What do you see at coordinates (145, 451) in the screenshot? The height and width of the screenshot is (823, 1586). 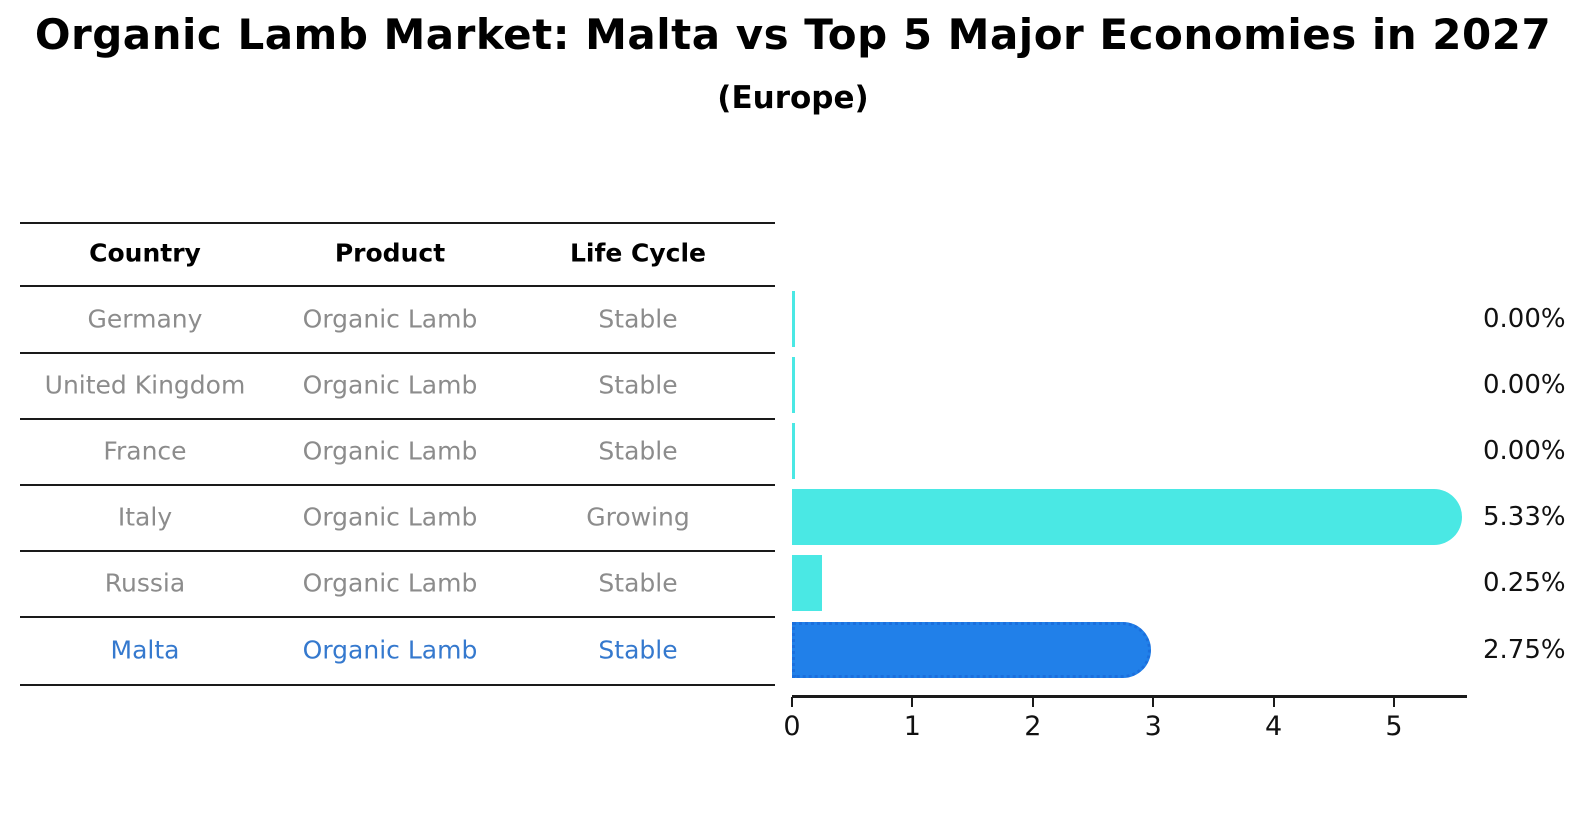 I see `country-cell: France` at bounding box center [145, 451].